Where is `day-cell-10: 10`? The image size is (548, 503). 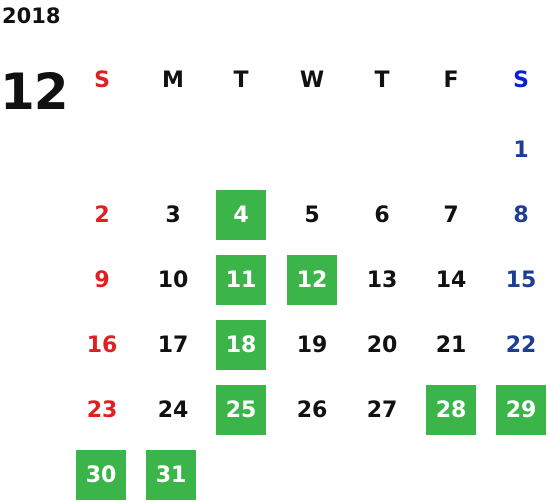 day-cell-10: 10 is located at coordinates (173, 280).